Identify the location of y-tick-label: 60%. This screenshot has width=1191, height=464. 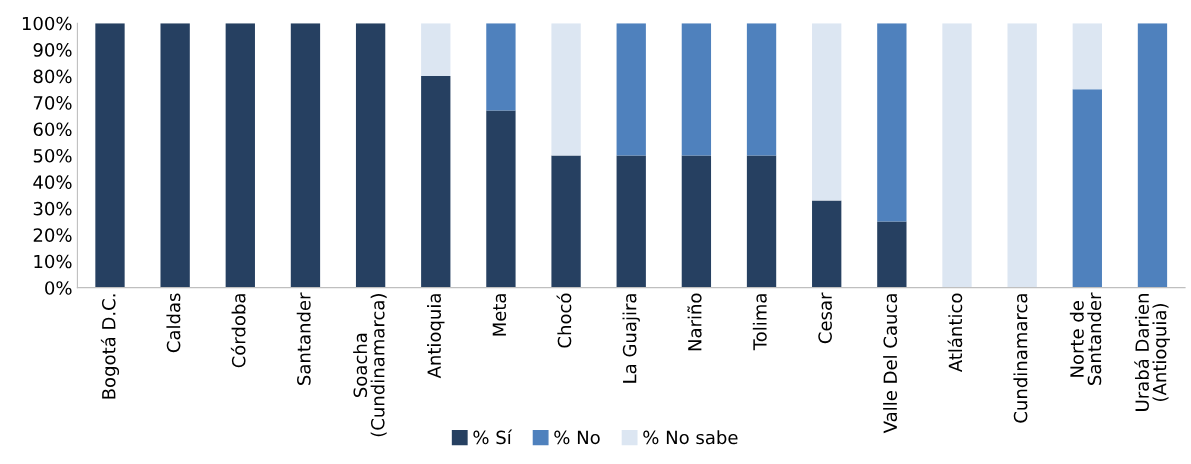
(52, 129).